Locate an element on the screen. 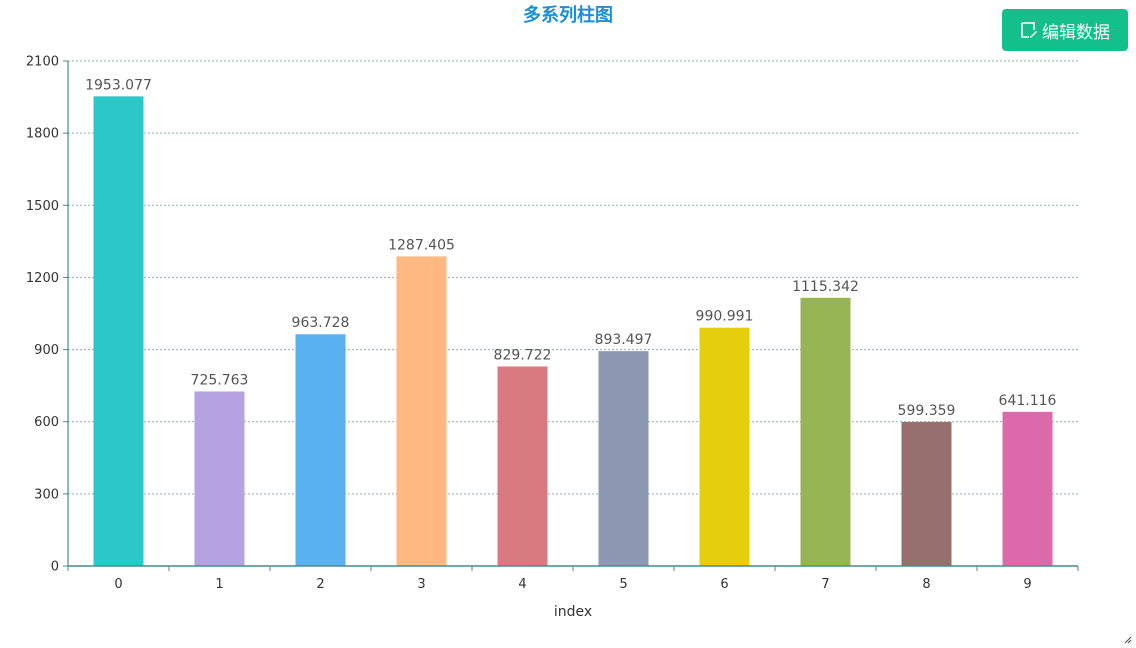  chart-title: 多系列柱图 is located at coordinates (568, 15).